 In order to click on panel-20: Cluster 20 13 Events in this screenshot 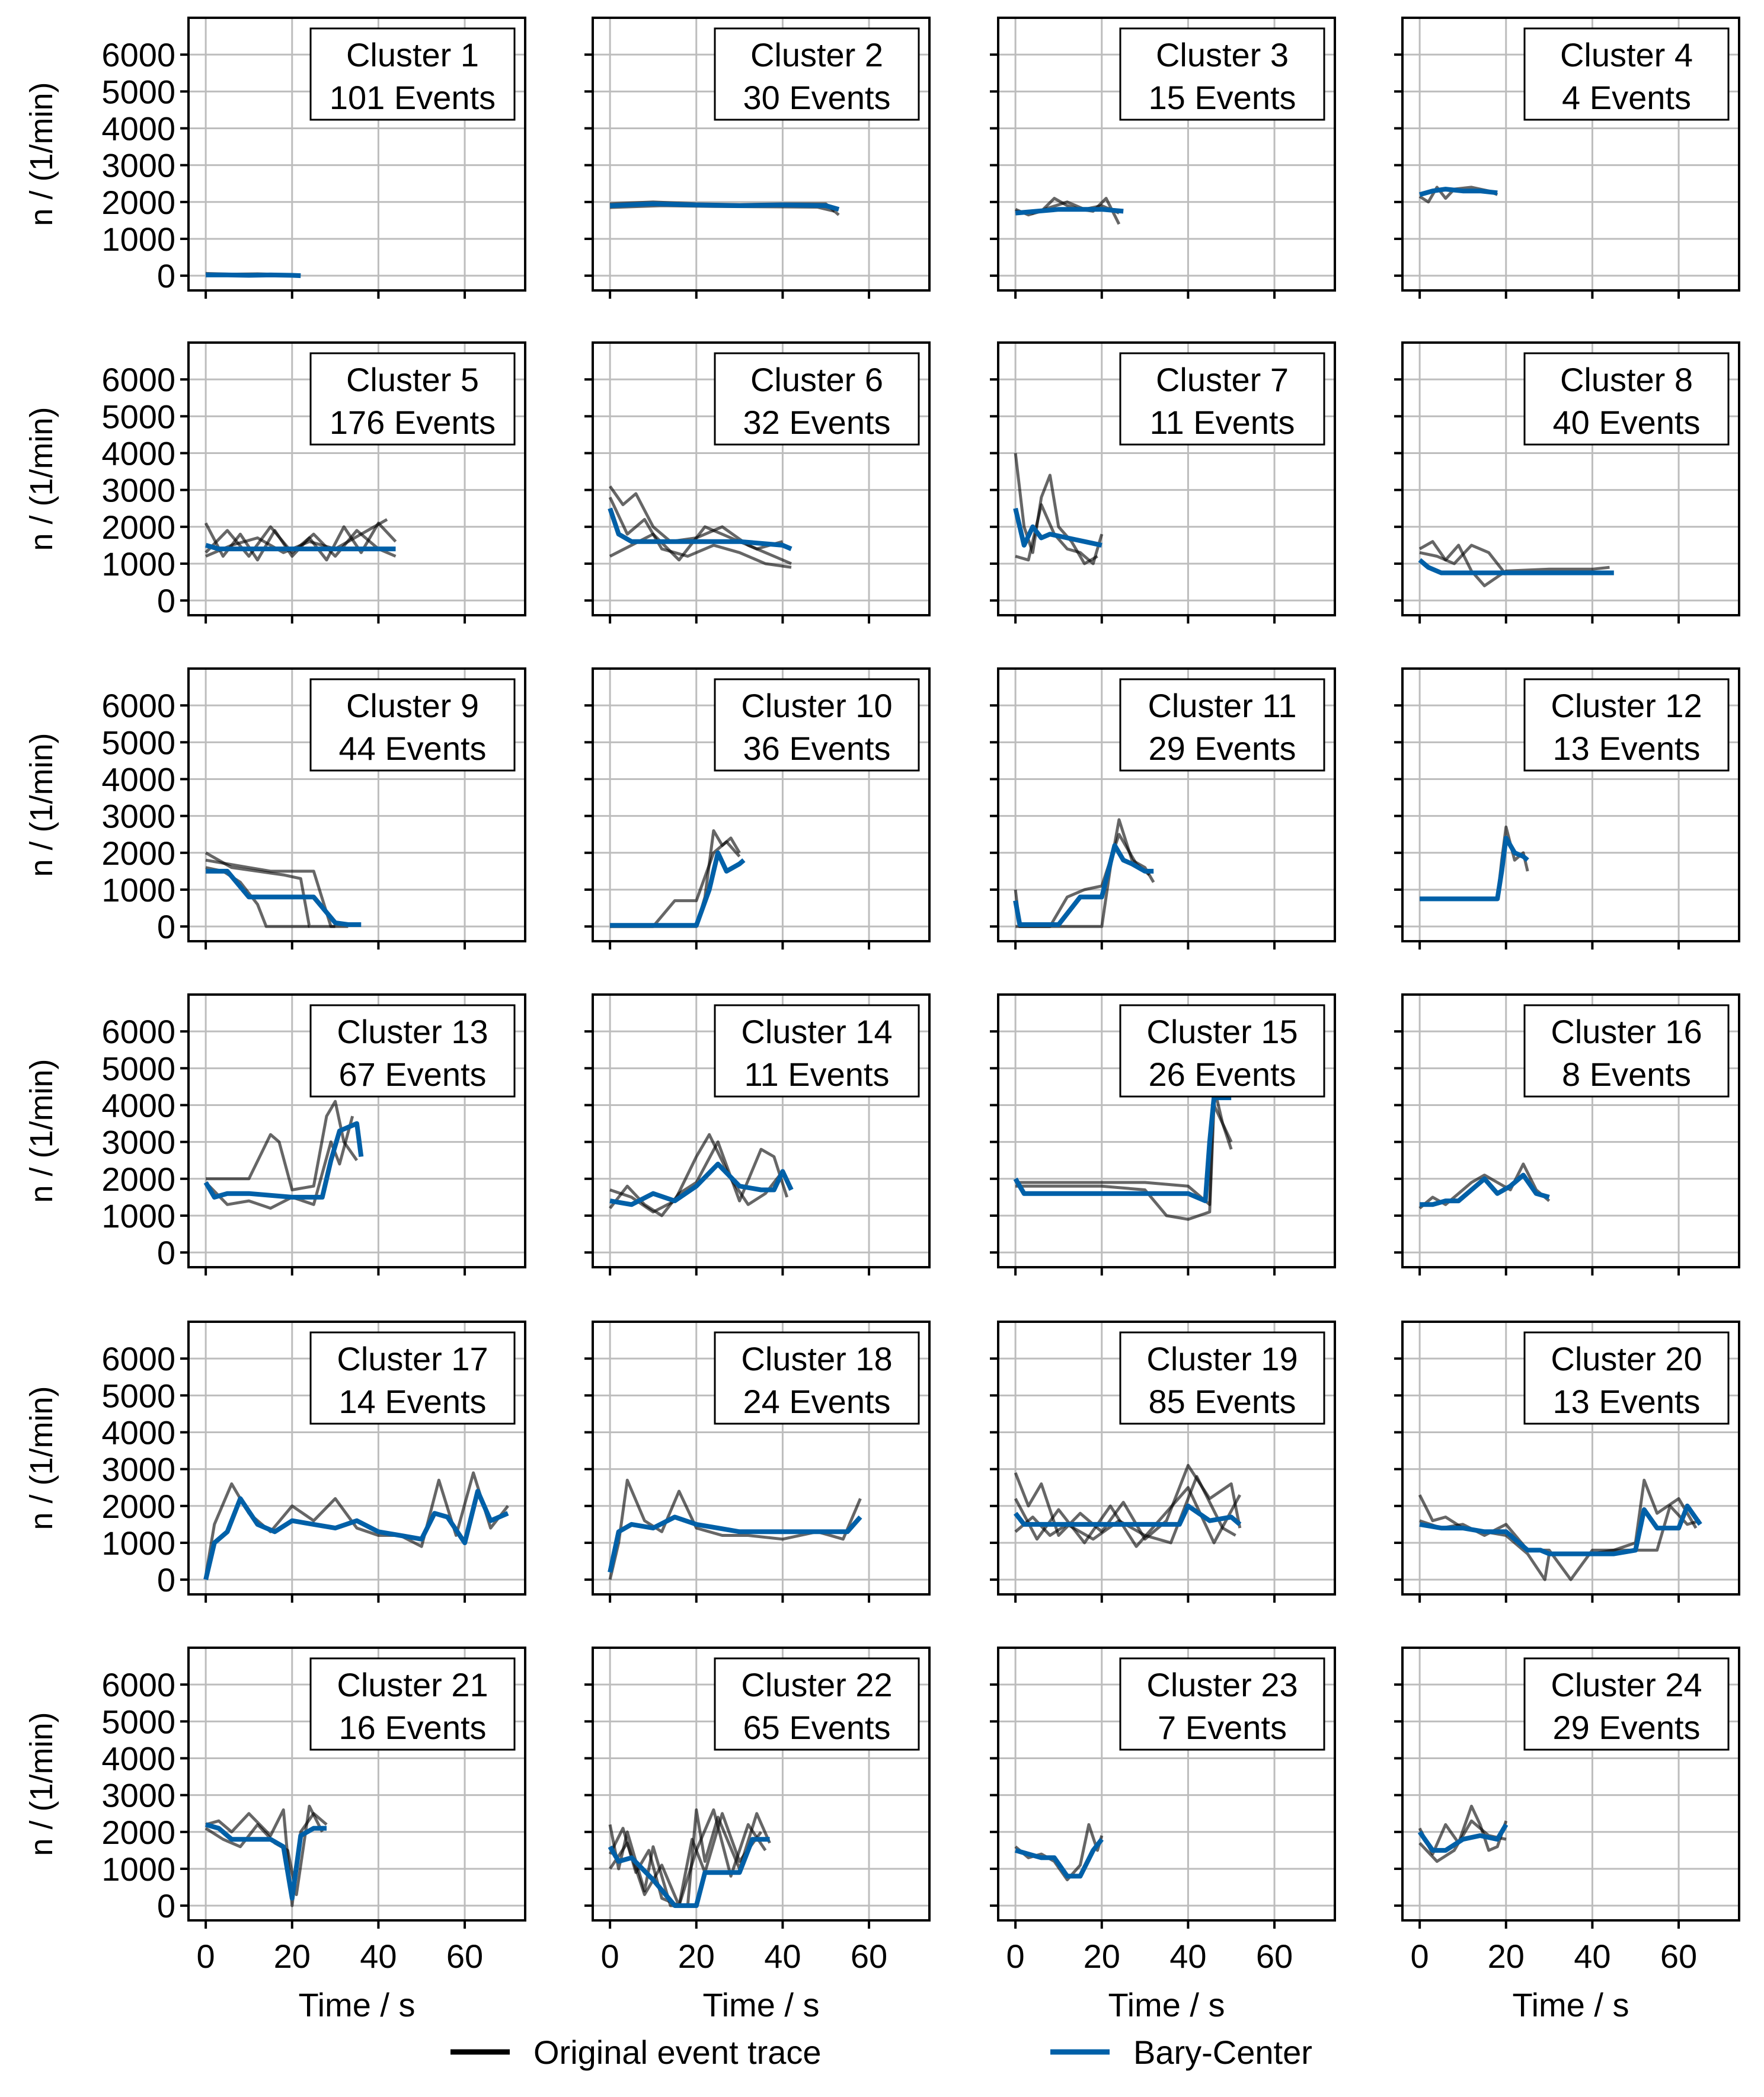, I will do `click(1567, 1462)`.